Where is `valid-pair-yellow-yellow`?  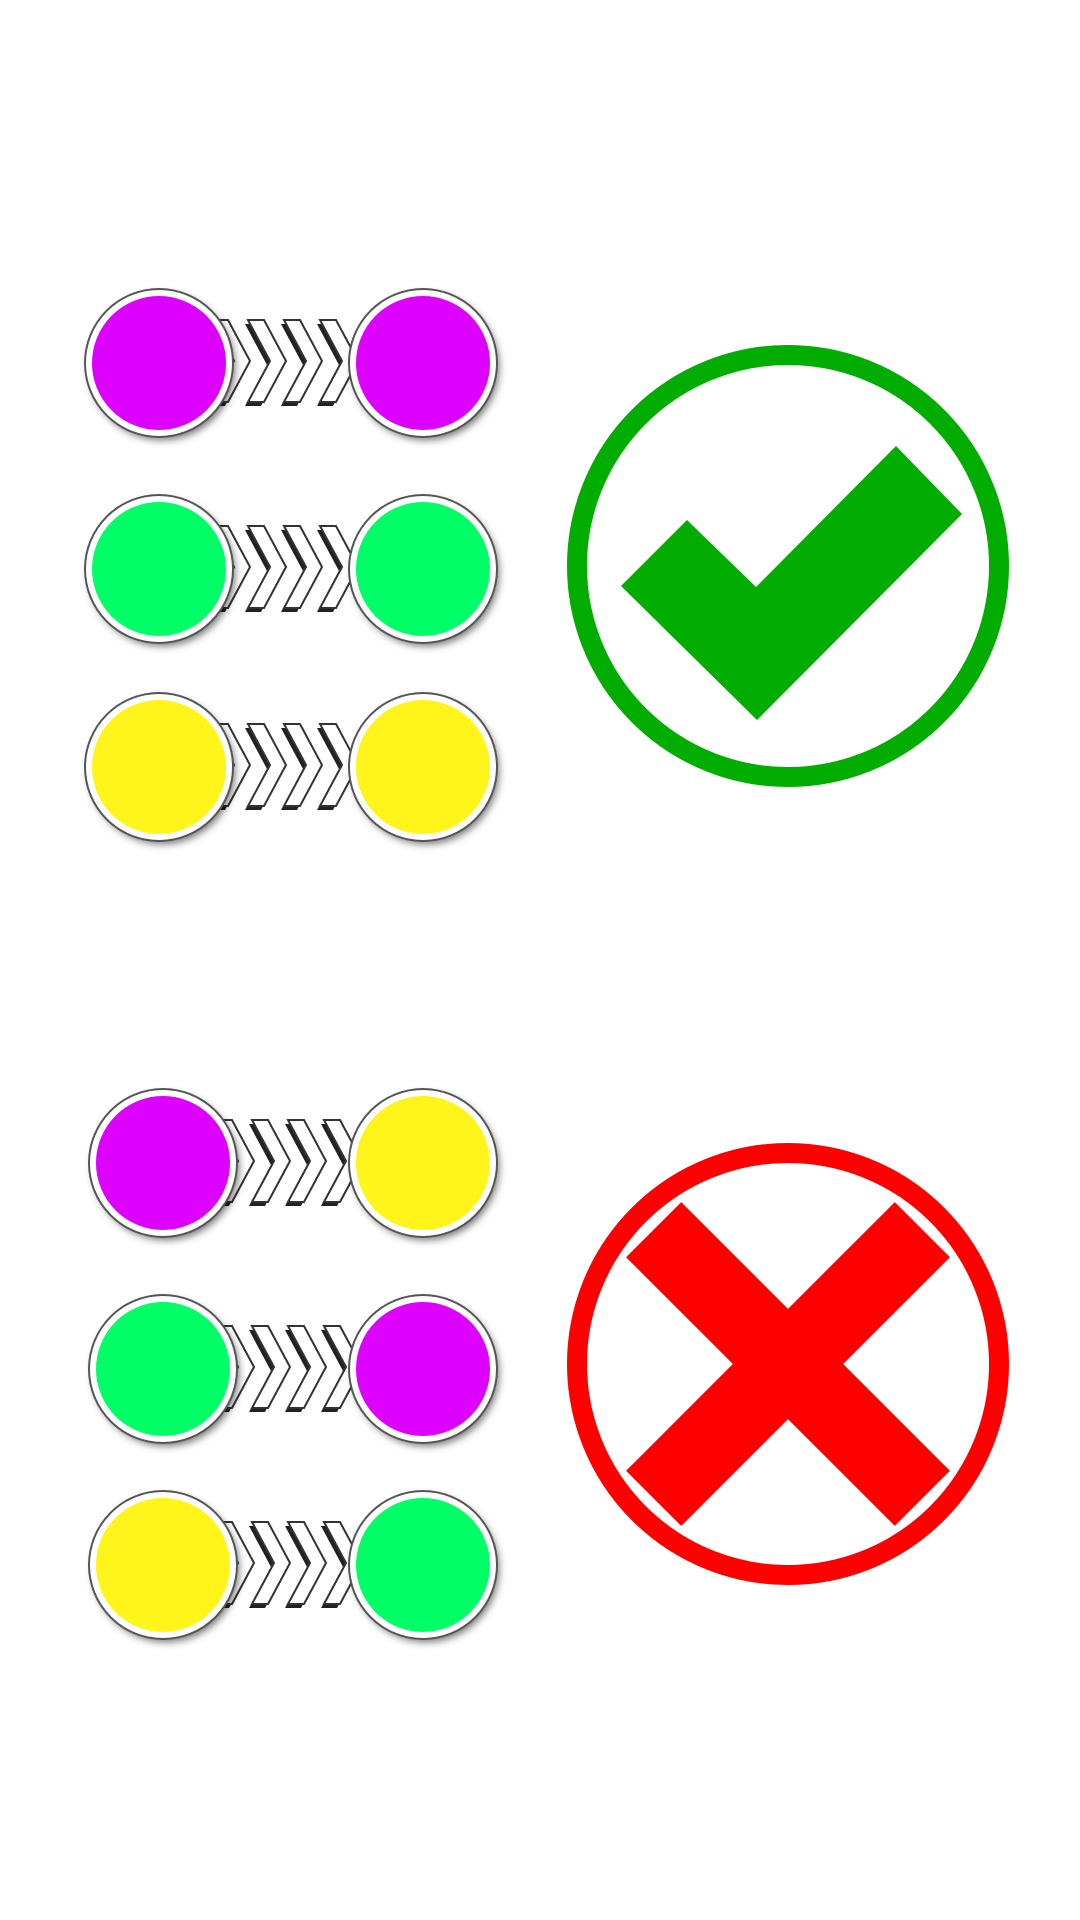 valid-pair-yellow-yellow is located at coordinates (296, 768).